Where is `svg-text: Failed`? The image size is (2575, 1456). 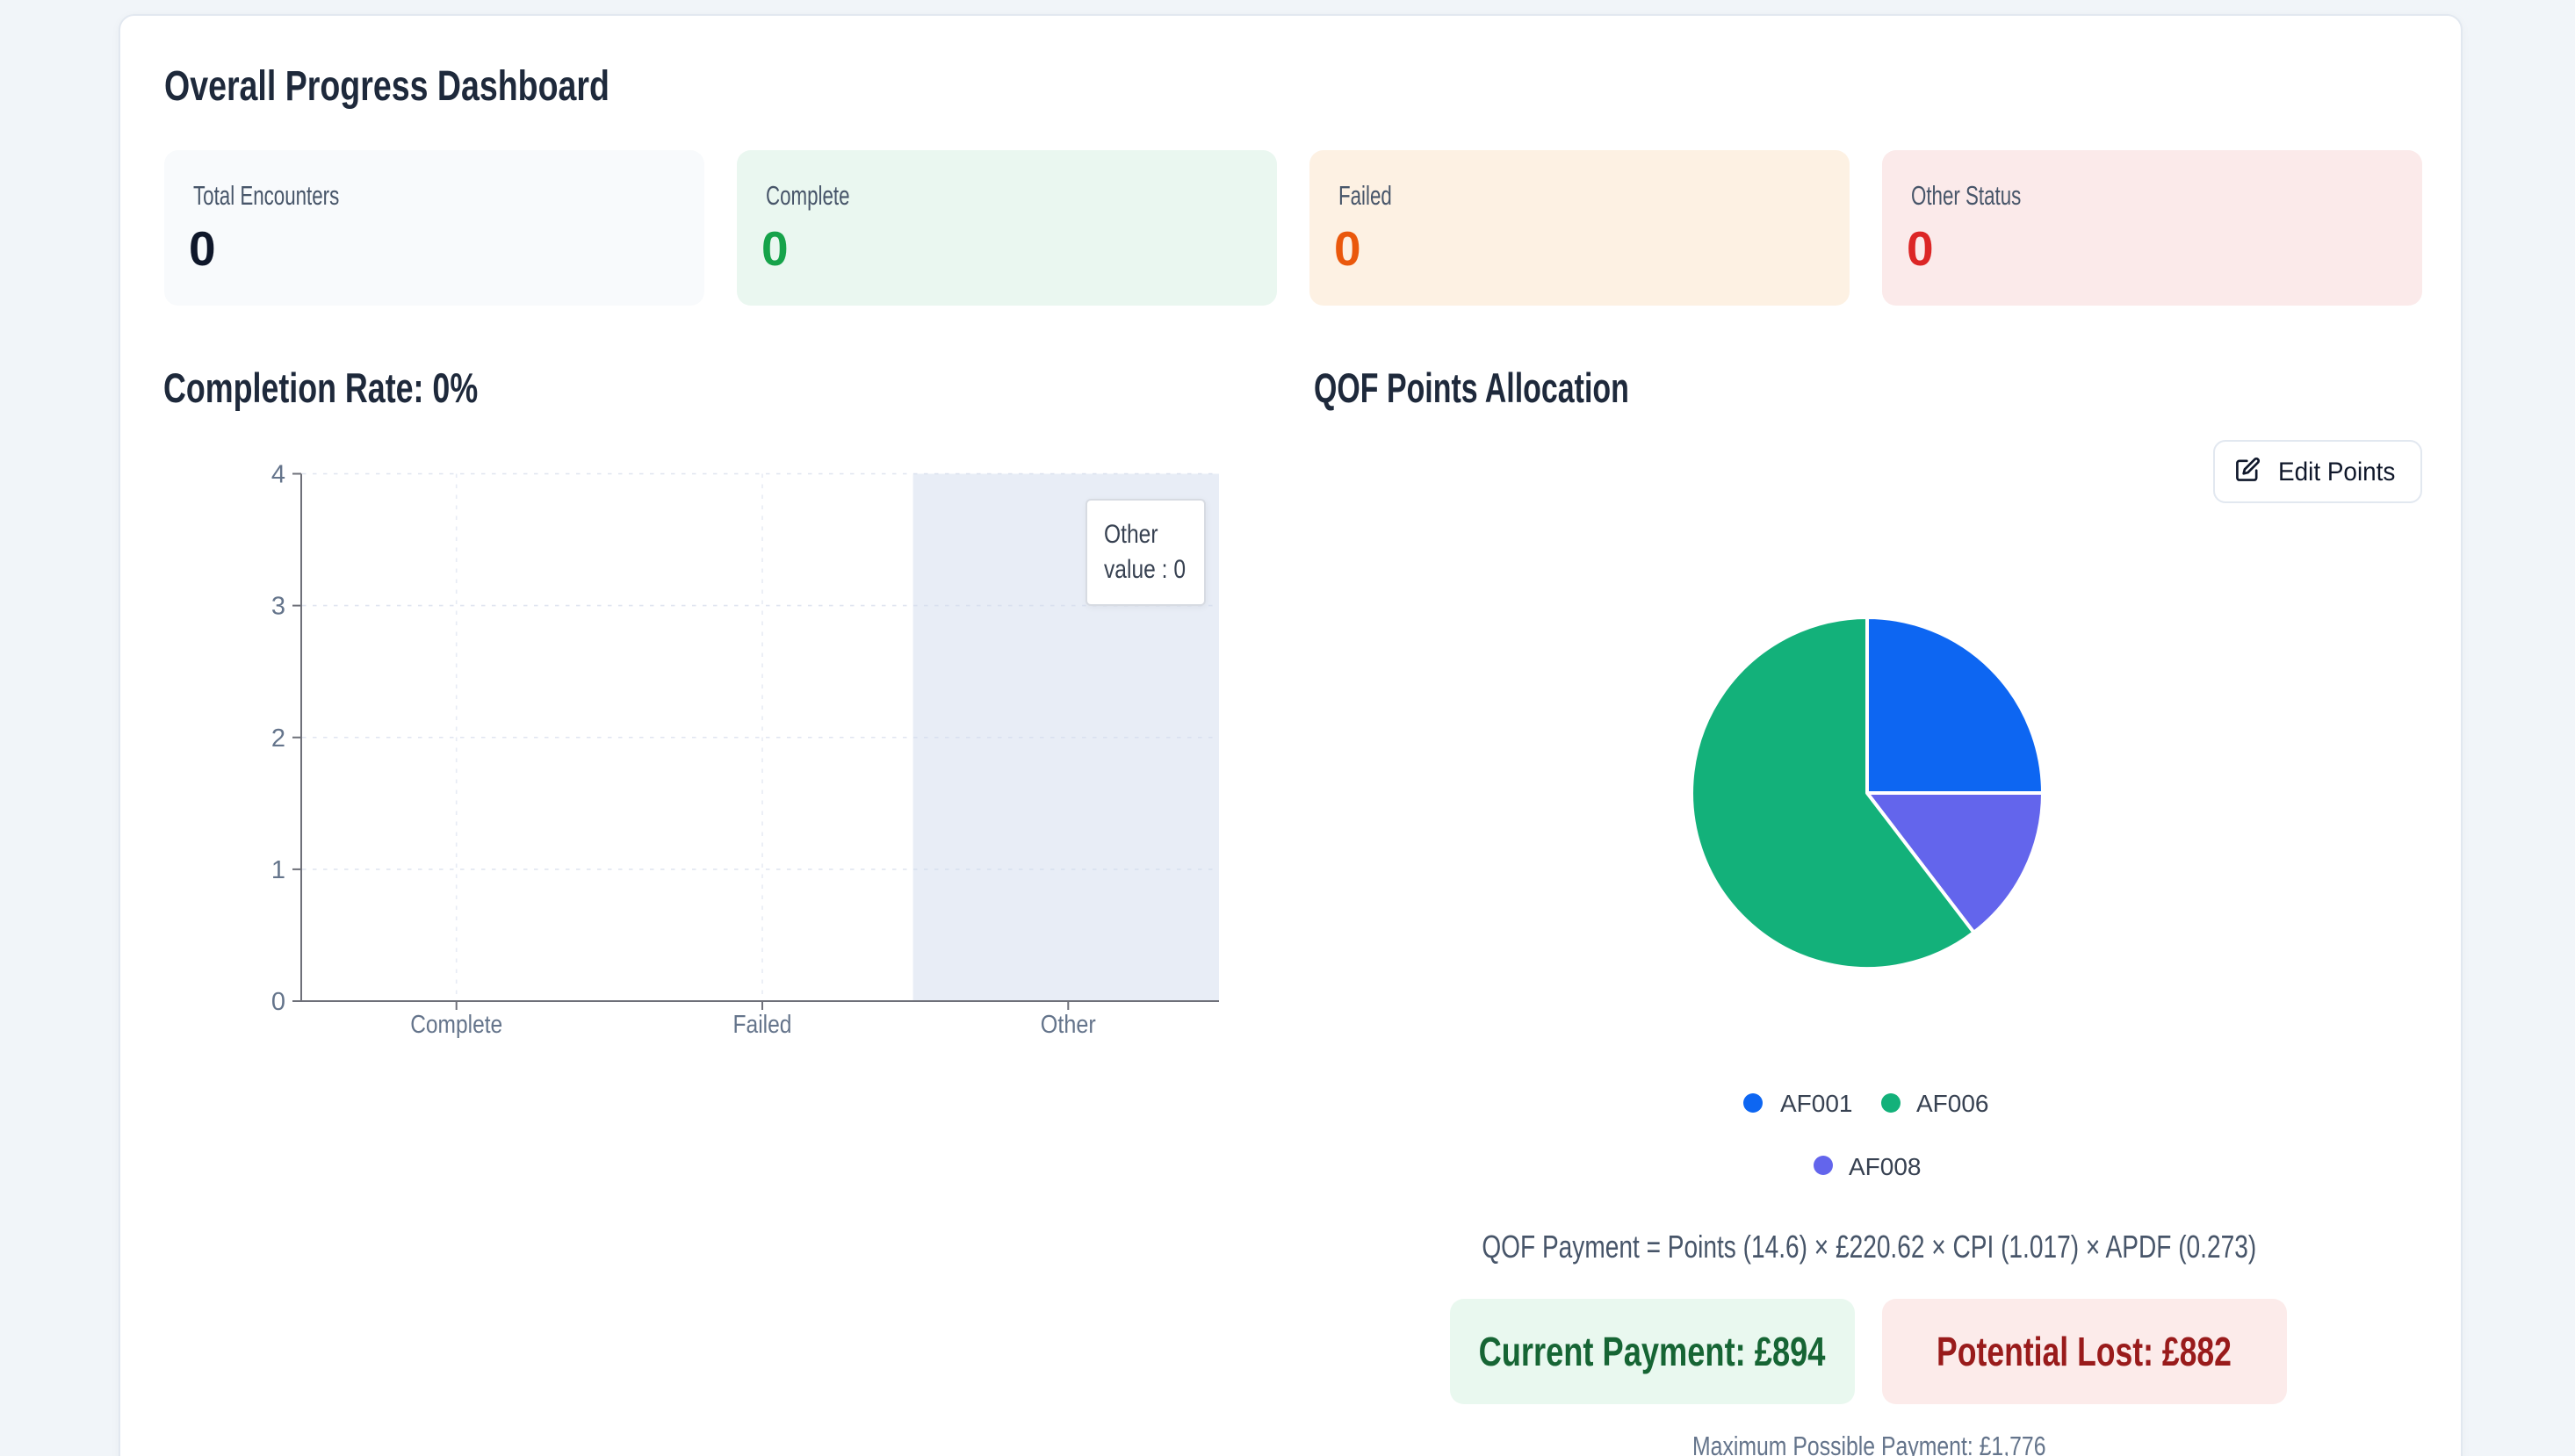 svg-text: Failed is located at coordinates (762, 1025).